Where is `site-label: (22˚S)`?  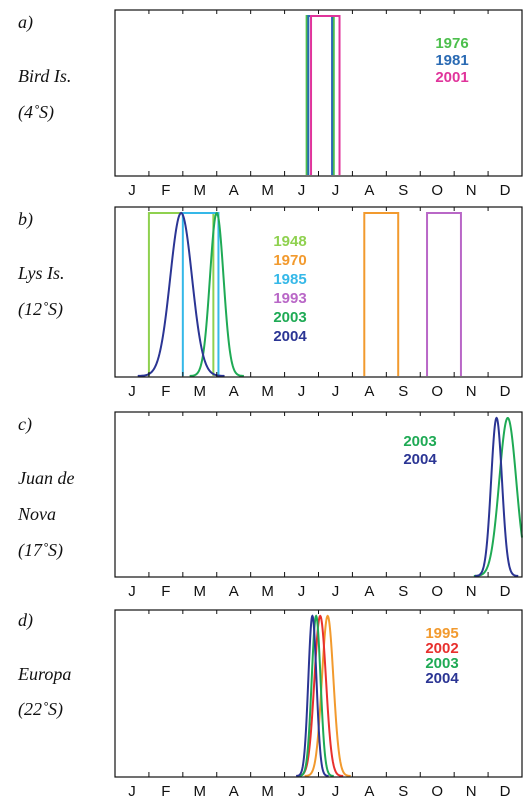
site-label: (22˚S) is located at coordinates (40, 709).